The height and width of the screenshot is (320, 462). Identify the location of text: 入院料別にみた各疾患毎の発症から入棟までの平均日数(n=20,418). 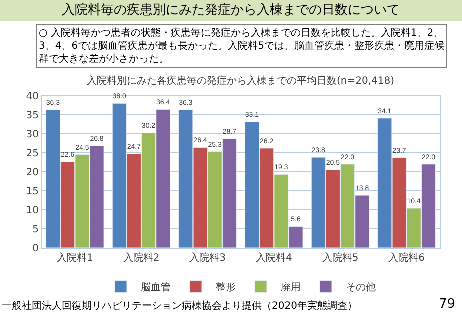
(241, 81).